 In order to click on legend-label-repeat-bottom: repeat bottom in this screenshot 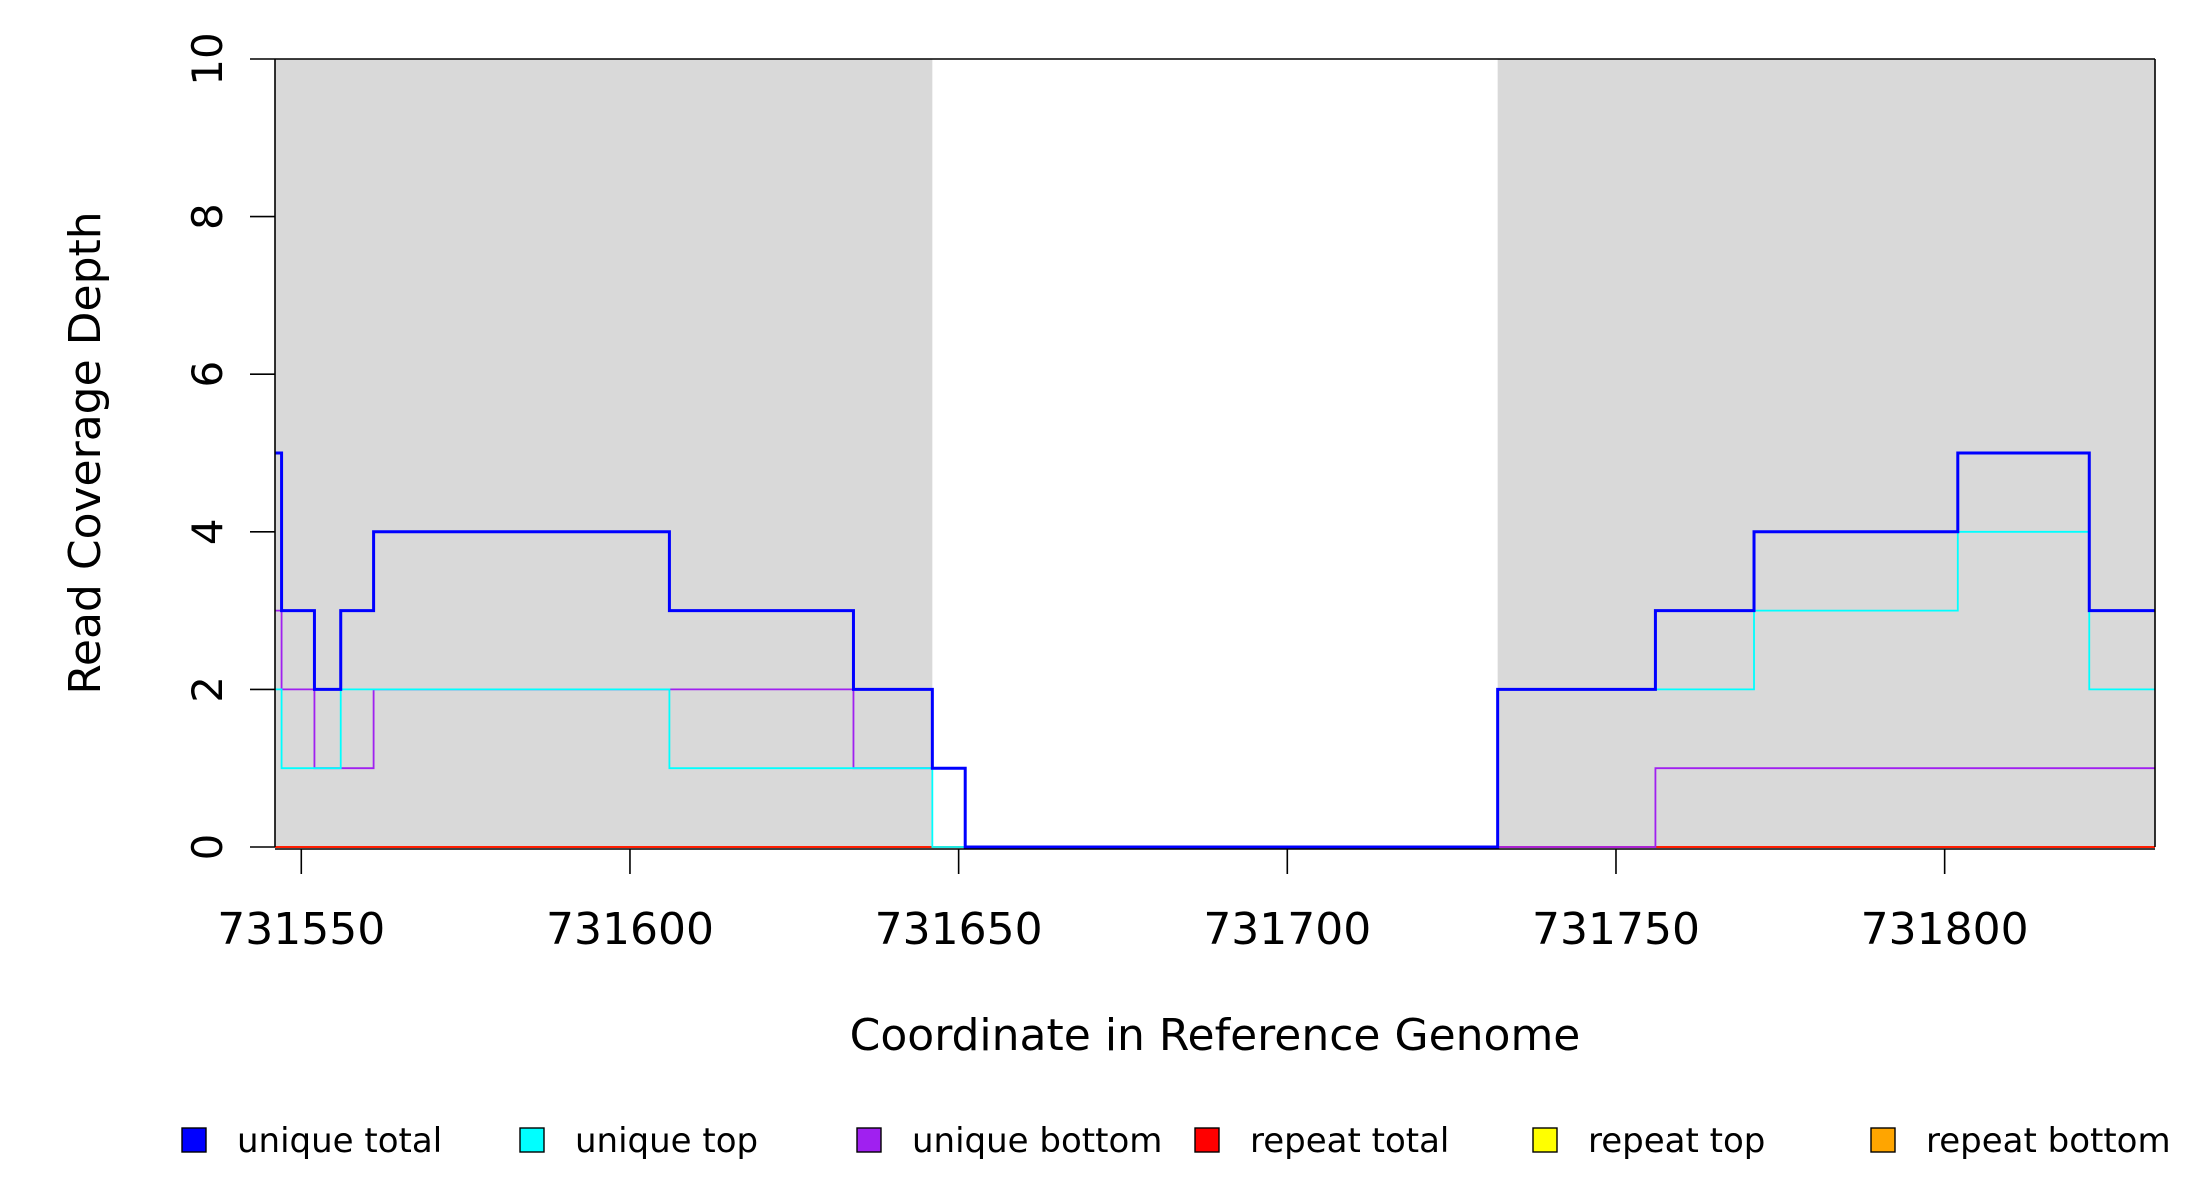, I will do `click(2048, 1141)`.